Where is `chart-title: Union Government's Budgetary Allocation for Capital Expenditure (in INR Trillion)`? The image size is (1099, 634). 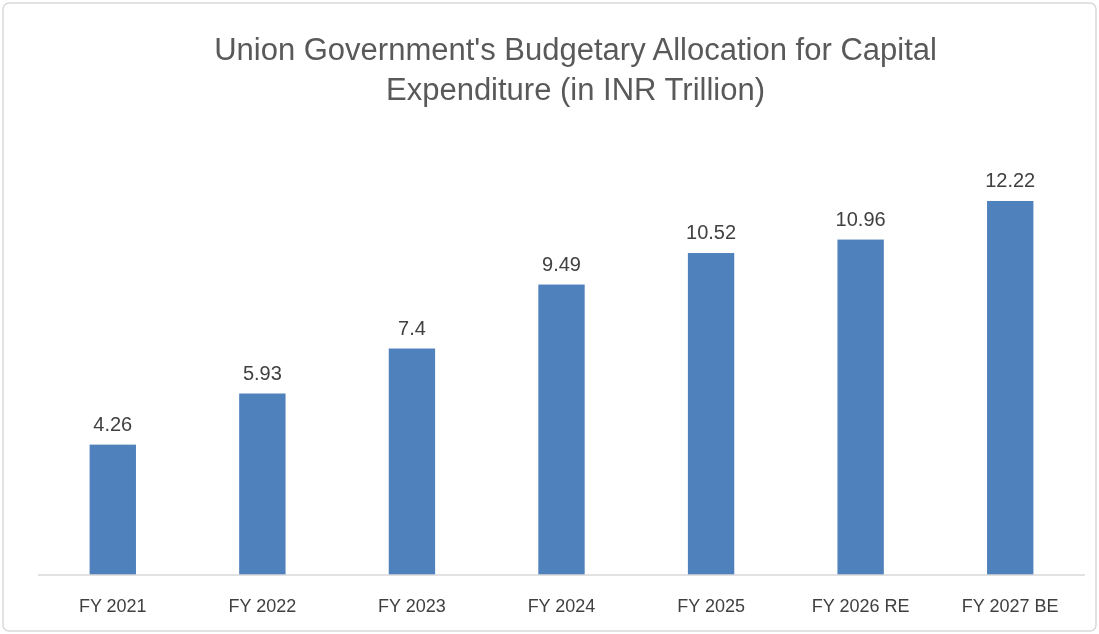 chart-title: Union Government's Budgetary Allocation for Capital Expenditure (in INR Trillion) is located at coordinates (575, 69).